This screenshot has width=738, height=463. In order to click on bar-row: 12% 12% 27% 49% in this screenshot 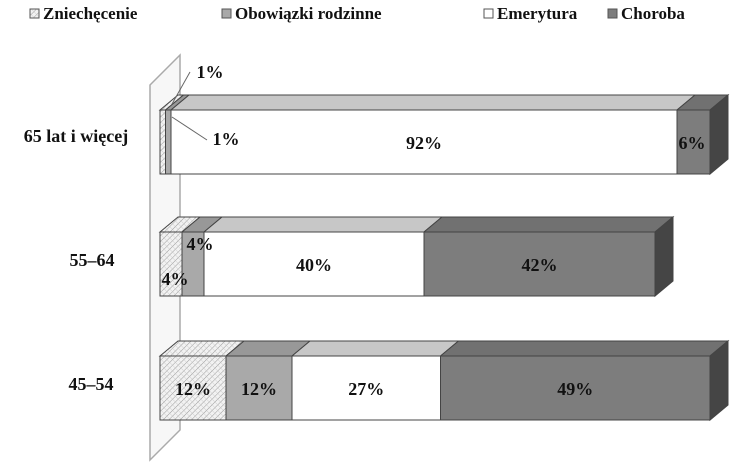, I will do `click(444, 380)`.